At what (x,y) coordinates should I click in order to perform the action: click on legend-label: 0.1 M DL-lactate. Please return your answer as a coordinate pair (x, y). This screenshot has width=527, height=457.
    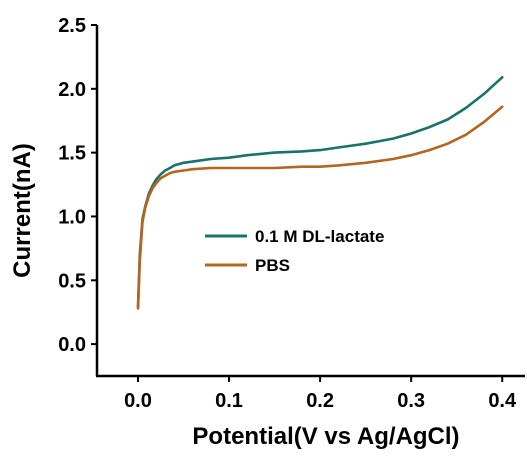
    Looking at the image, I should click on (319, 236).